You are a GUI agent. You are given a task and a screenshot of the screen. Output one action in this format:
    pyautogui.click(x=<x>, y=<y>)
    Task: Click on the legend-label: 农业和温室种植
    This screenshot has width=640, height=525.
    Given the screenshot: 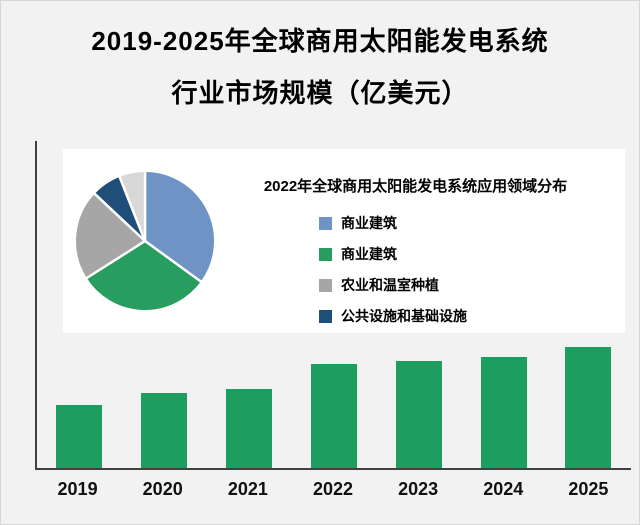 What is the action you would take?
    pyautogui.click(x=390, y=285)
    